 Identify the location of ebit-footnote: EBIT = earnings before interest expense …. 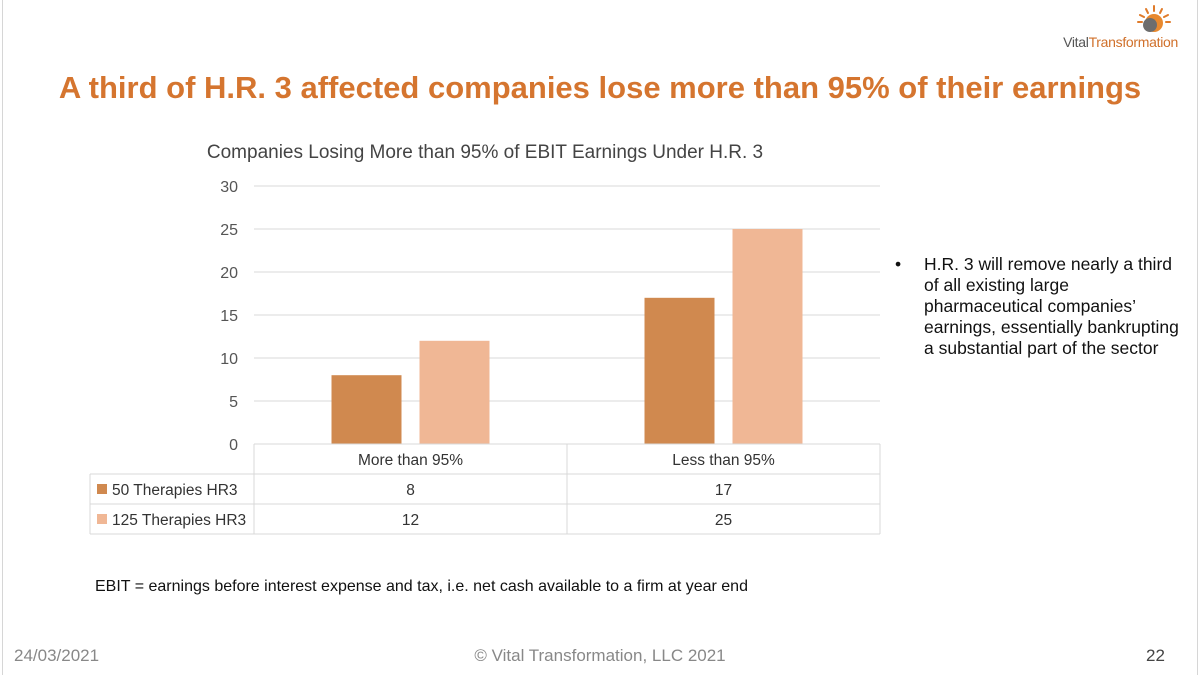
(421, 586).